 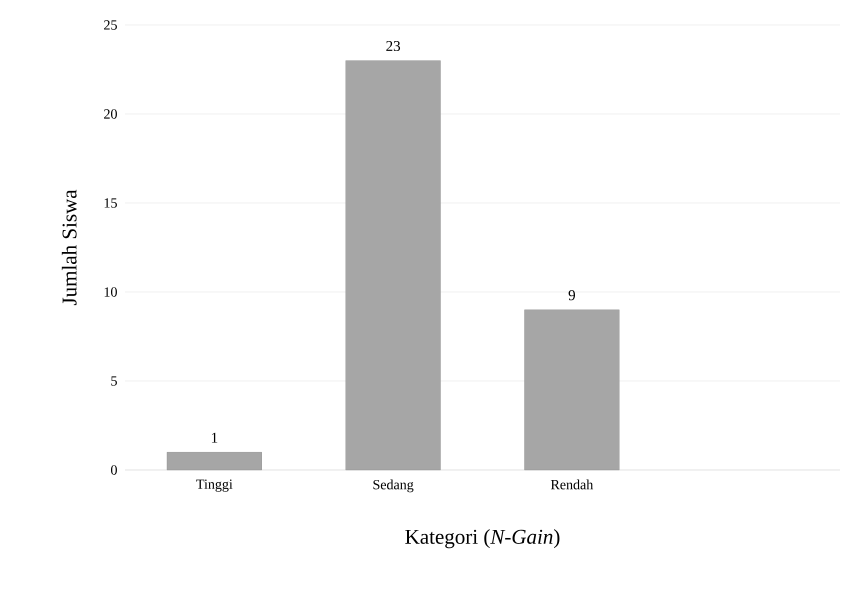 I want to click on y-tick-label: 20, so click(x=110, y=114).